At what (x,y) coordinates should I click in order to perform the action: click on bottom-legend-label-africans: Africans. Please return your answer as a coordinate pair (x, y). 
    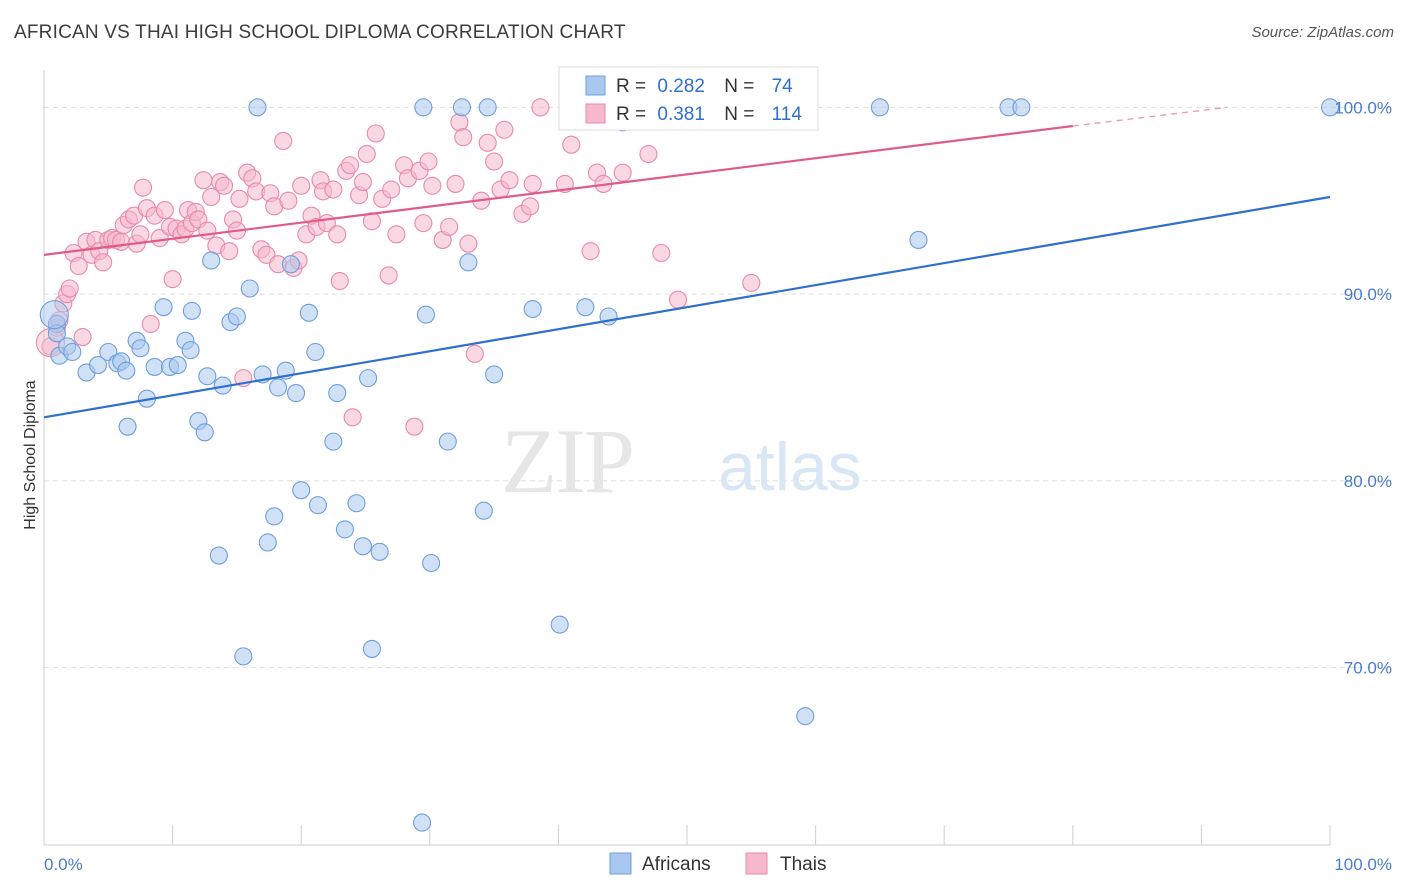
    Looking at the image, I should click on (676, 864).